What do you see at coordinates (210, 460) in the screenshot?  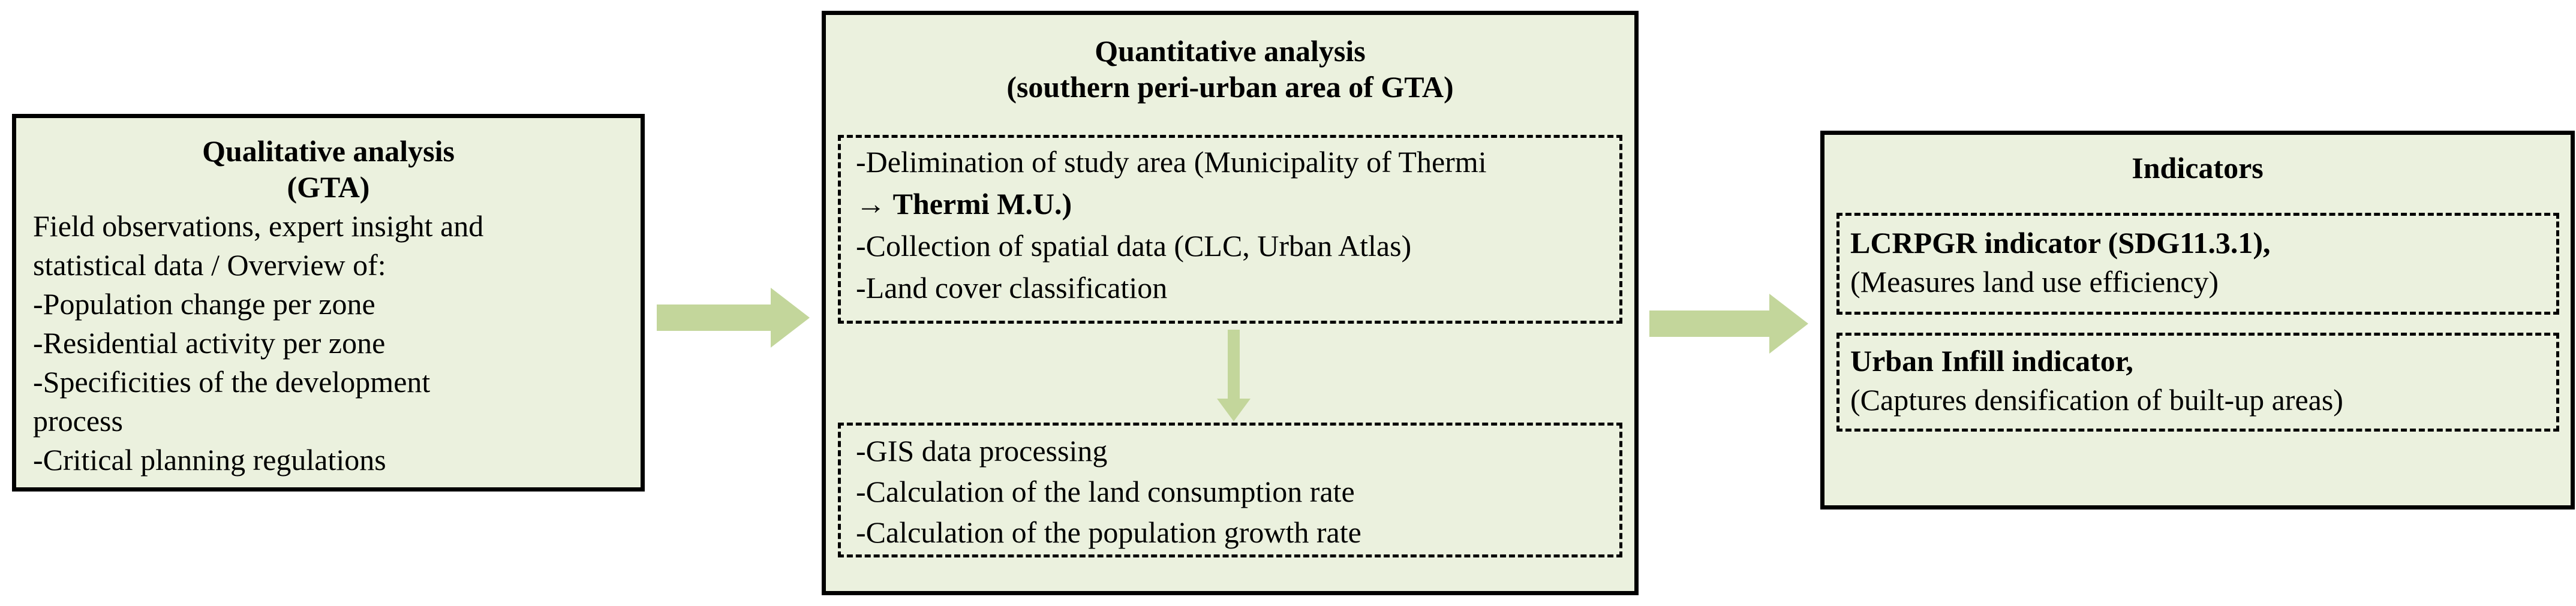 I see `qualitative-line-7: -Critical planning regulations` at bounding box center [210, 460].